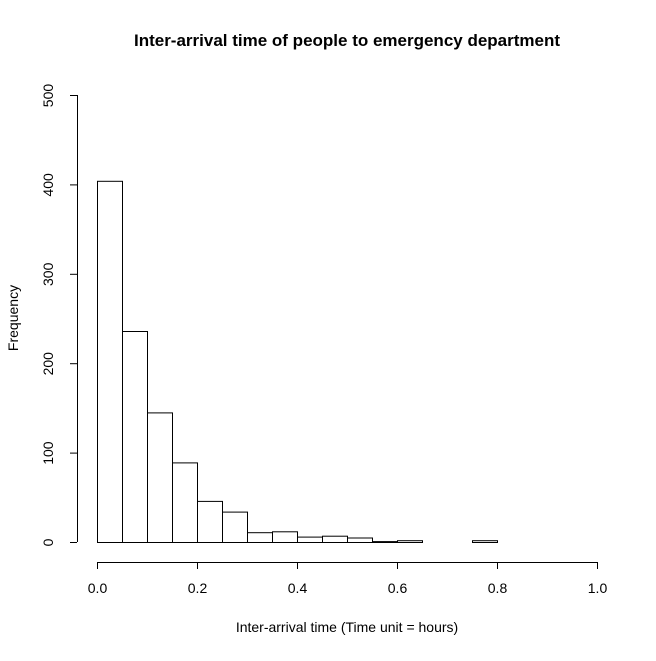 This screenshot has width=656, height=661. Describe the element at coordinates (398, 588) in the screenshot. I see `x-tick-label-3: 0.6` at that location.